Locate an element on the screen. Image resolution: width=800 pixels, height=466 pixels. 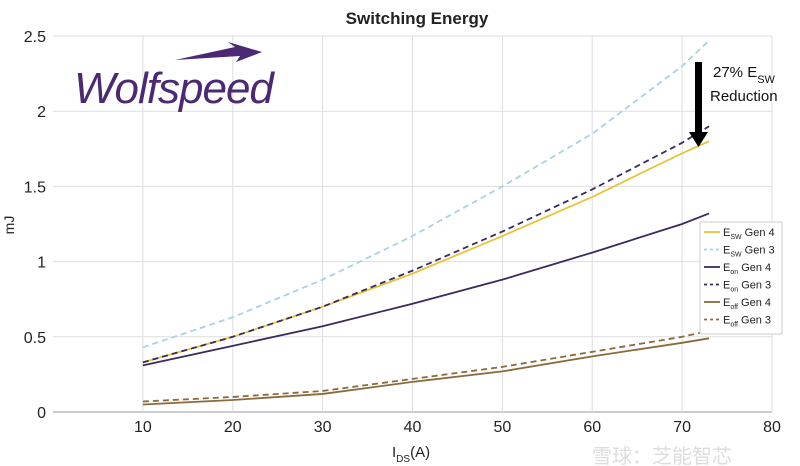
y-axis-label: mJ is located at coordinates (9, 225).